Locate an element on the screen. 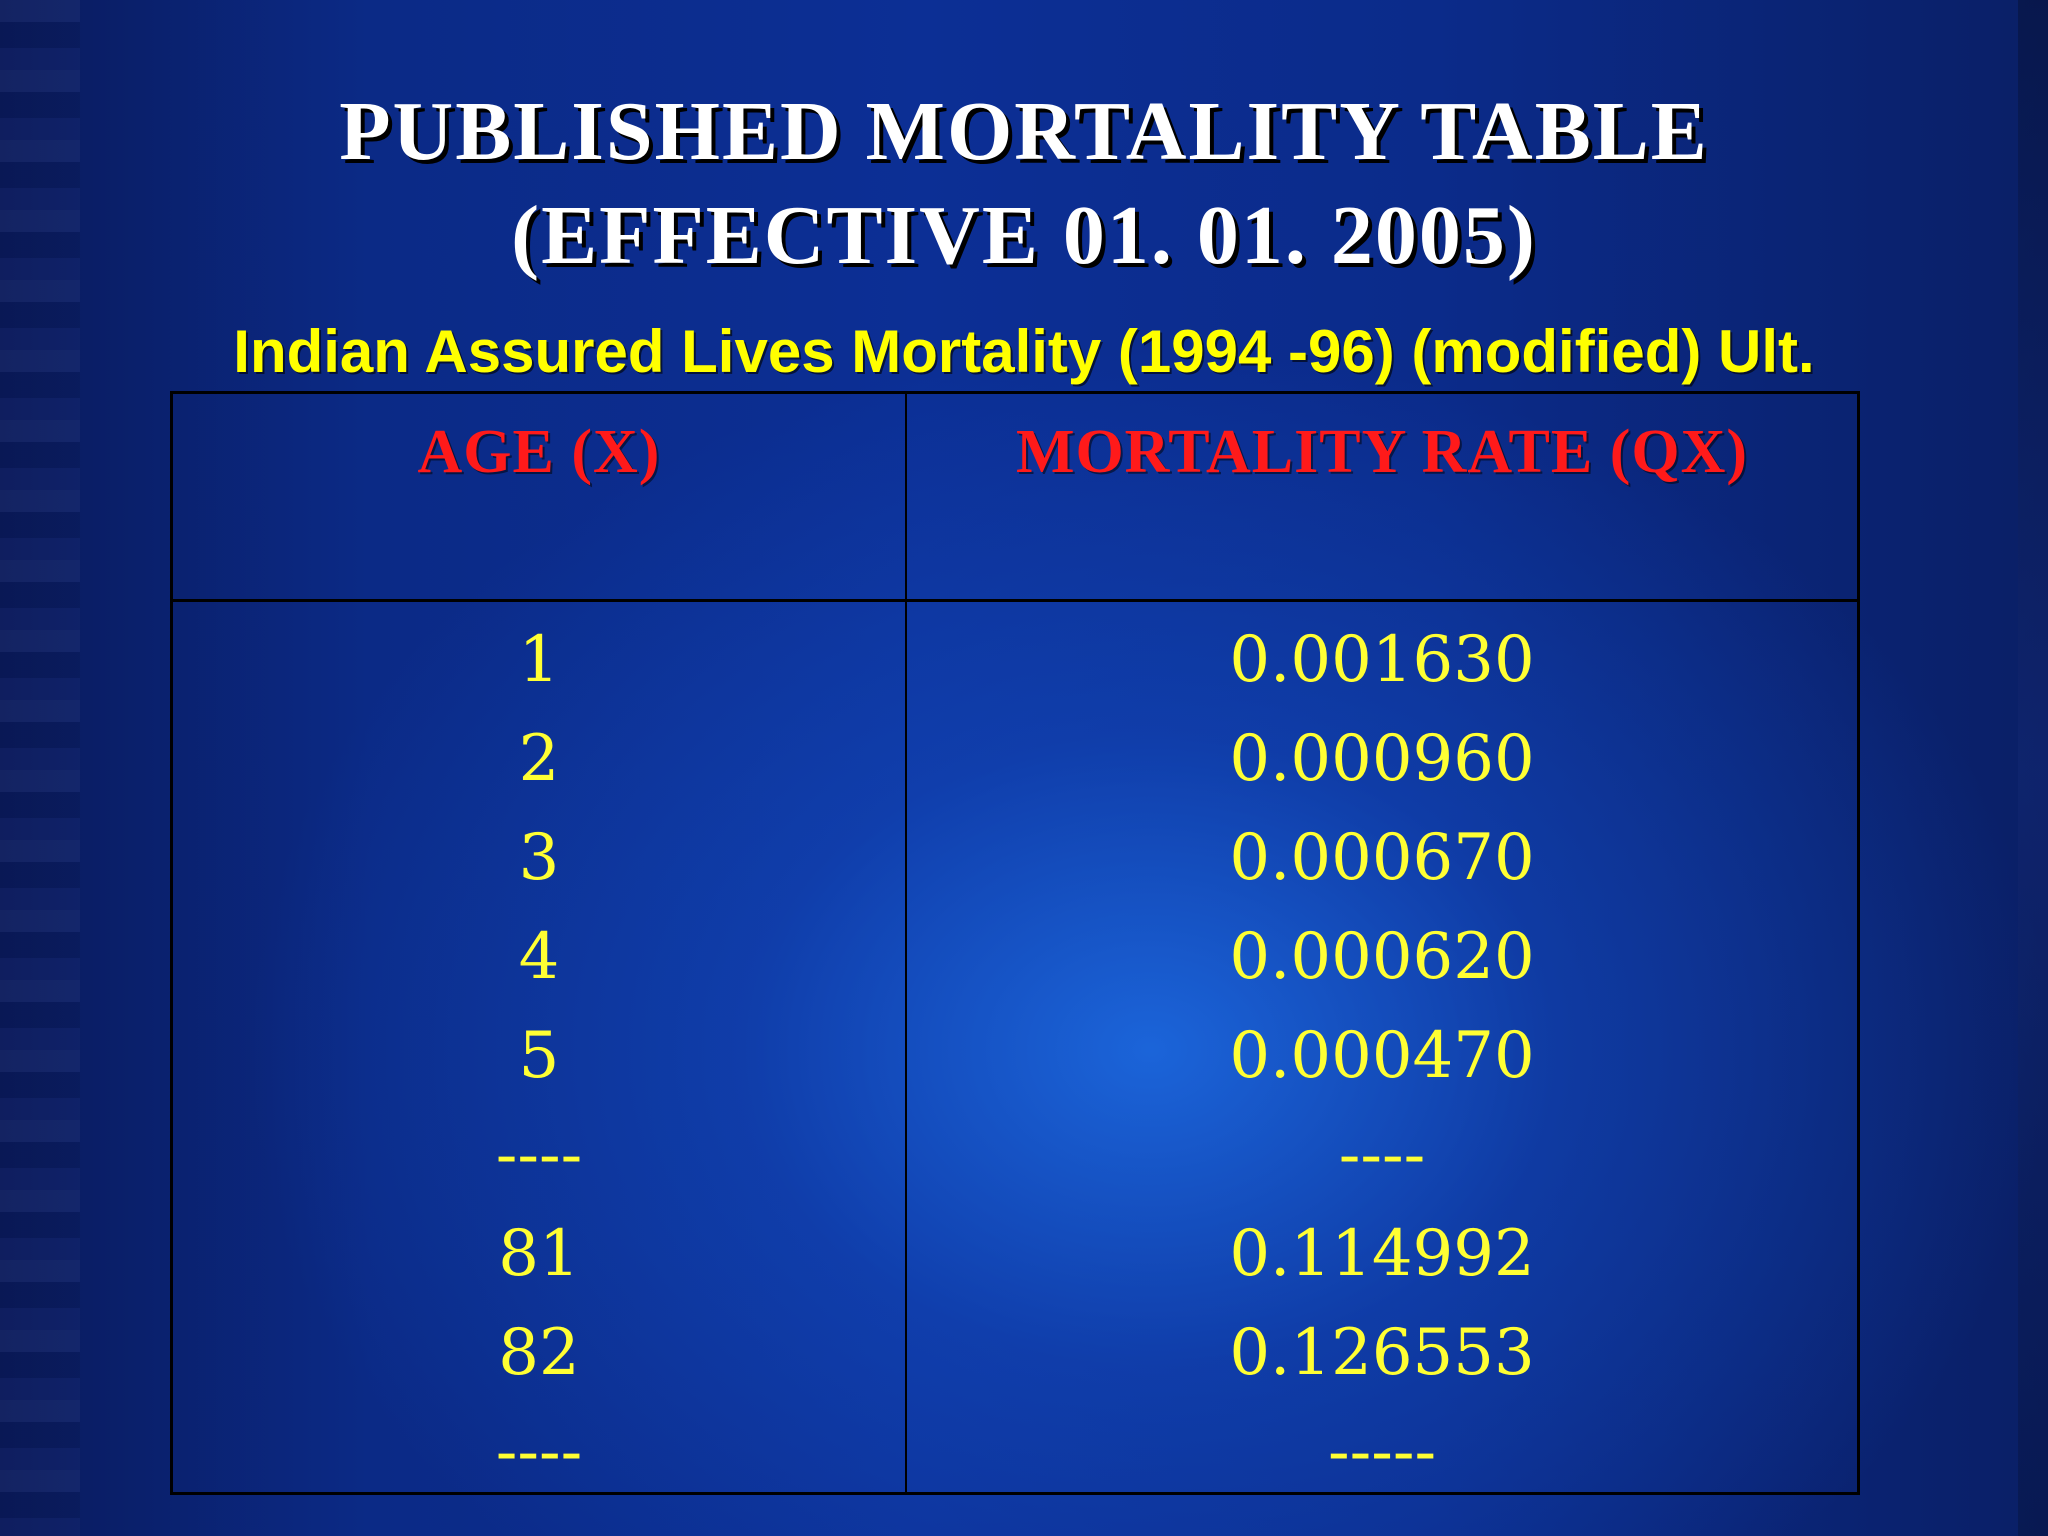  background-stripes-right is located at coordinates (2033, 768).